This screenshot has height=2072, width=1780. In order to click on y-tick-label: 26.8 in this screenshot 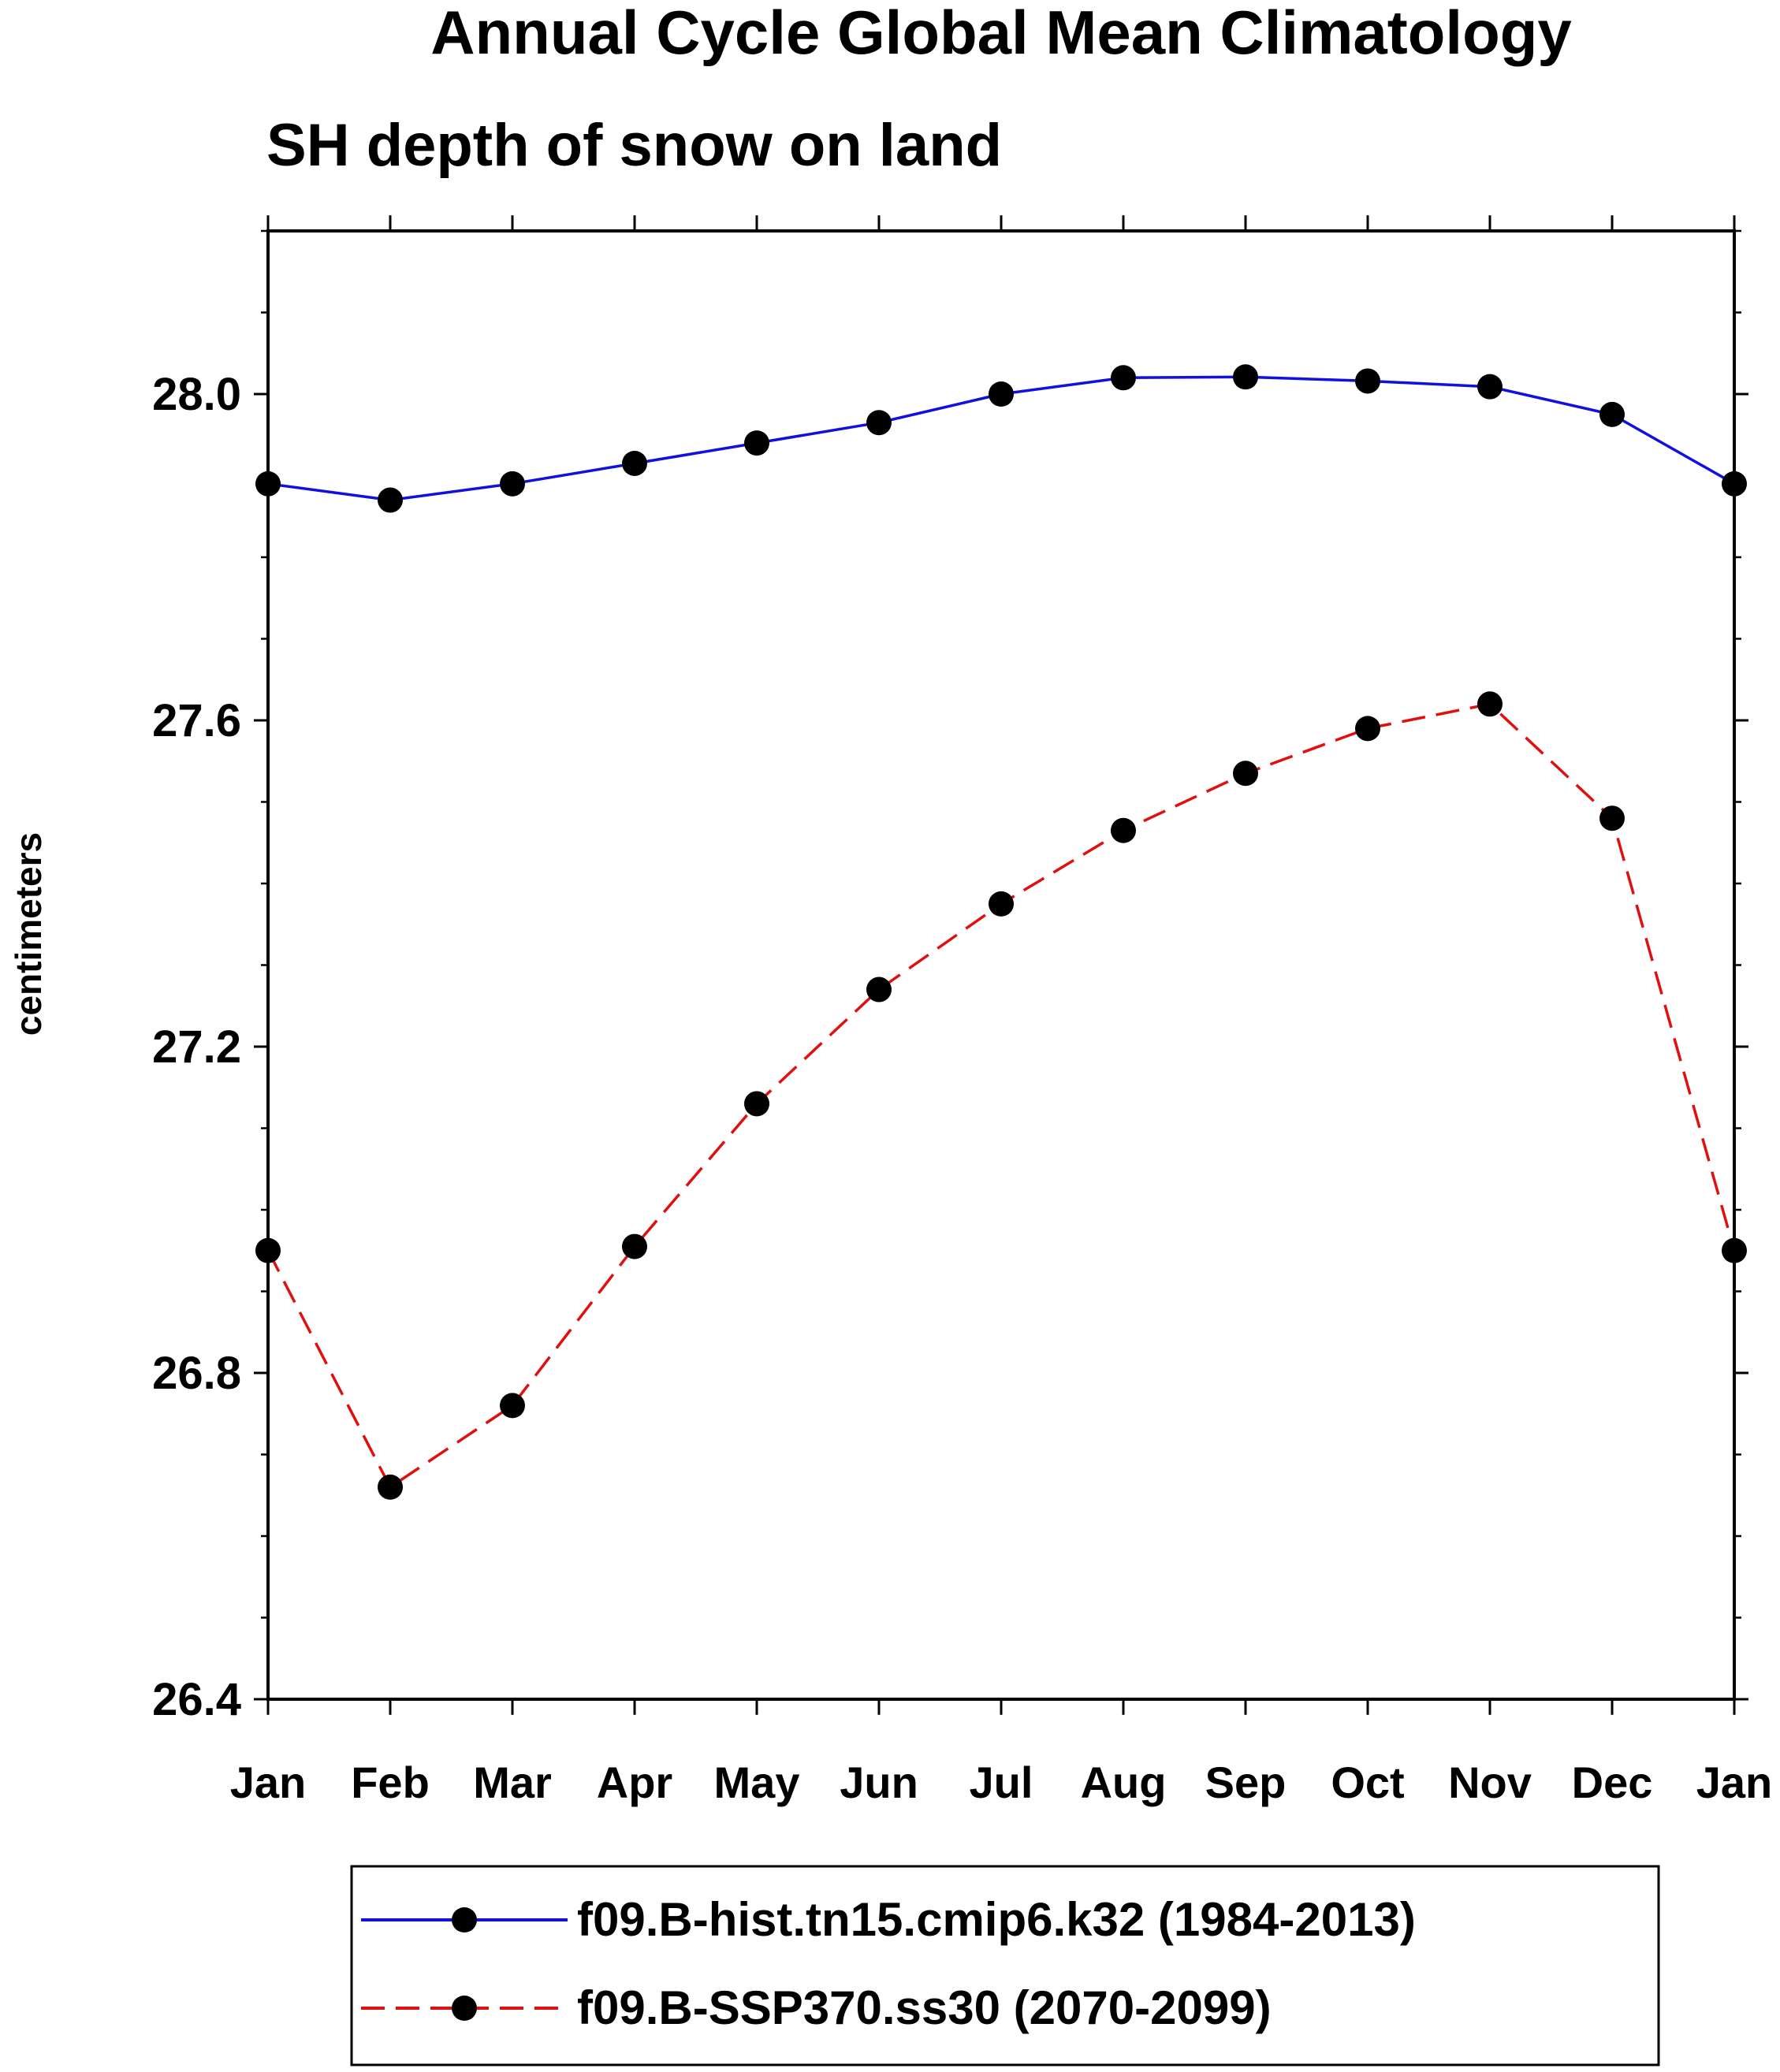, I will do `click(196, 1374)`.